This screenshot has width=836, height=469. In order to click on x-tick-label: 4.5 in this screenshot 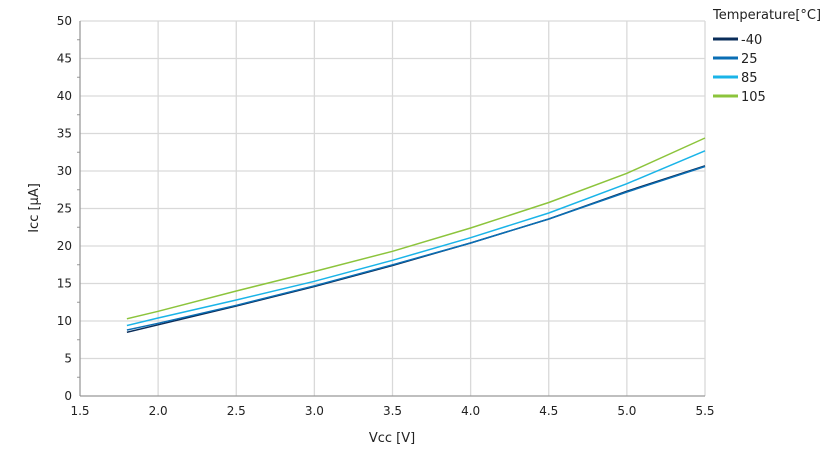, I will do `click(548, 411)`.